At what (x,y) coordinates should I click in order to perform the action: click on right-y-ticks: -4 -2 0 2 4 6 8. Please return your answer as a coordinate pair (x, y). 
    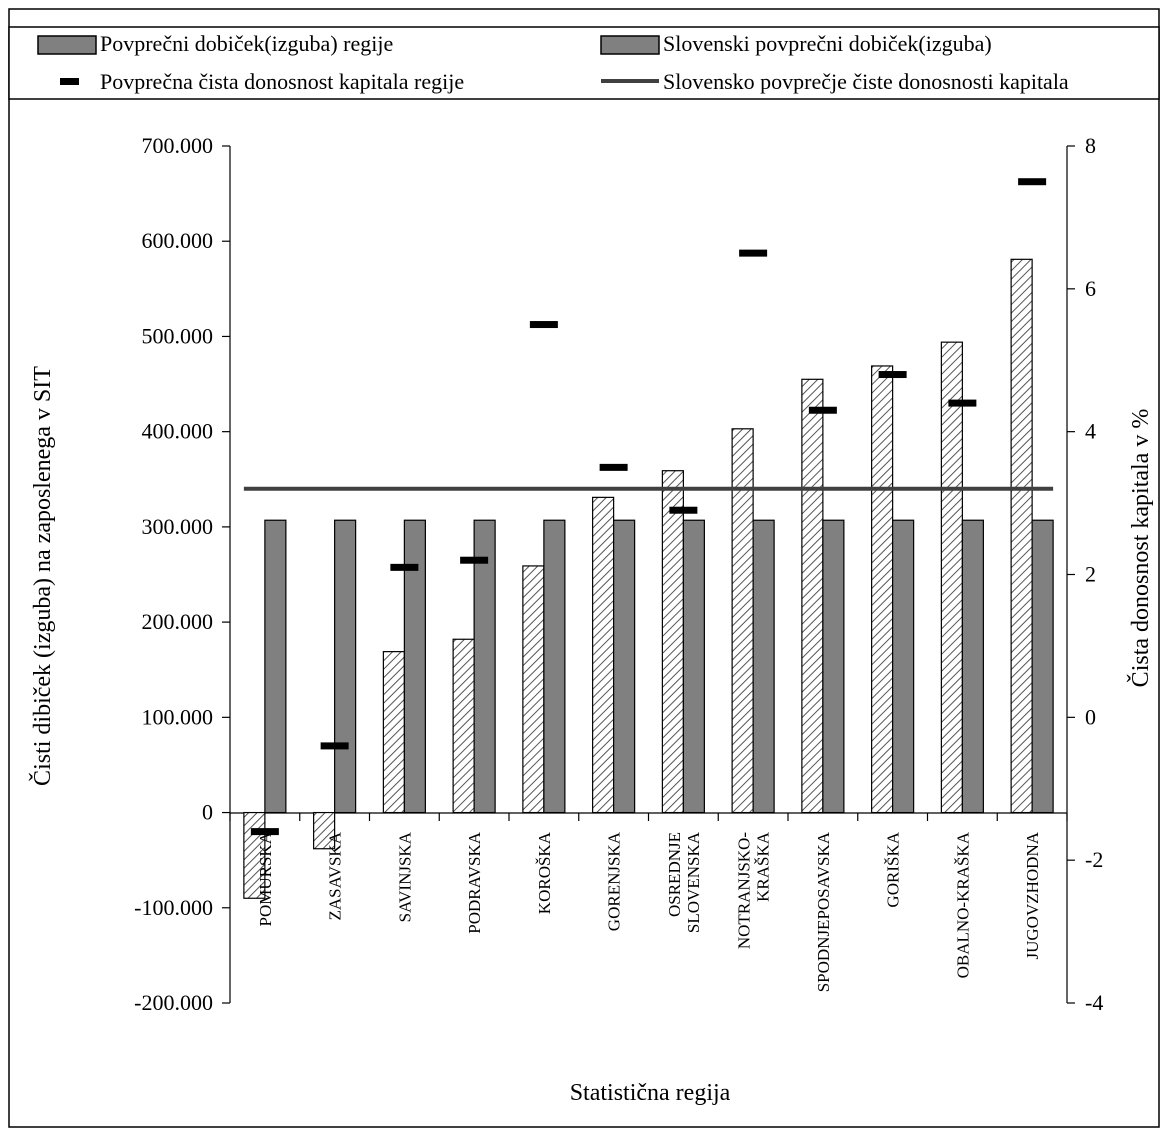
    Looking at the image, I should click on (1085, 574).